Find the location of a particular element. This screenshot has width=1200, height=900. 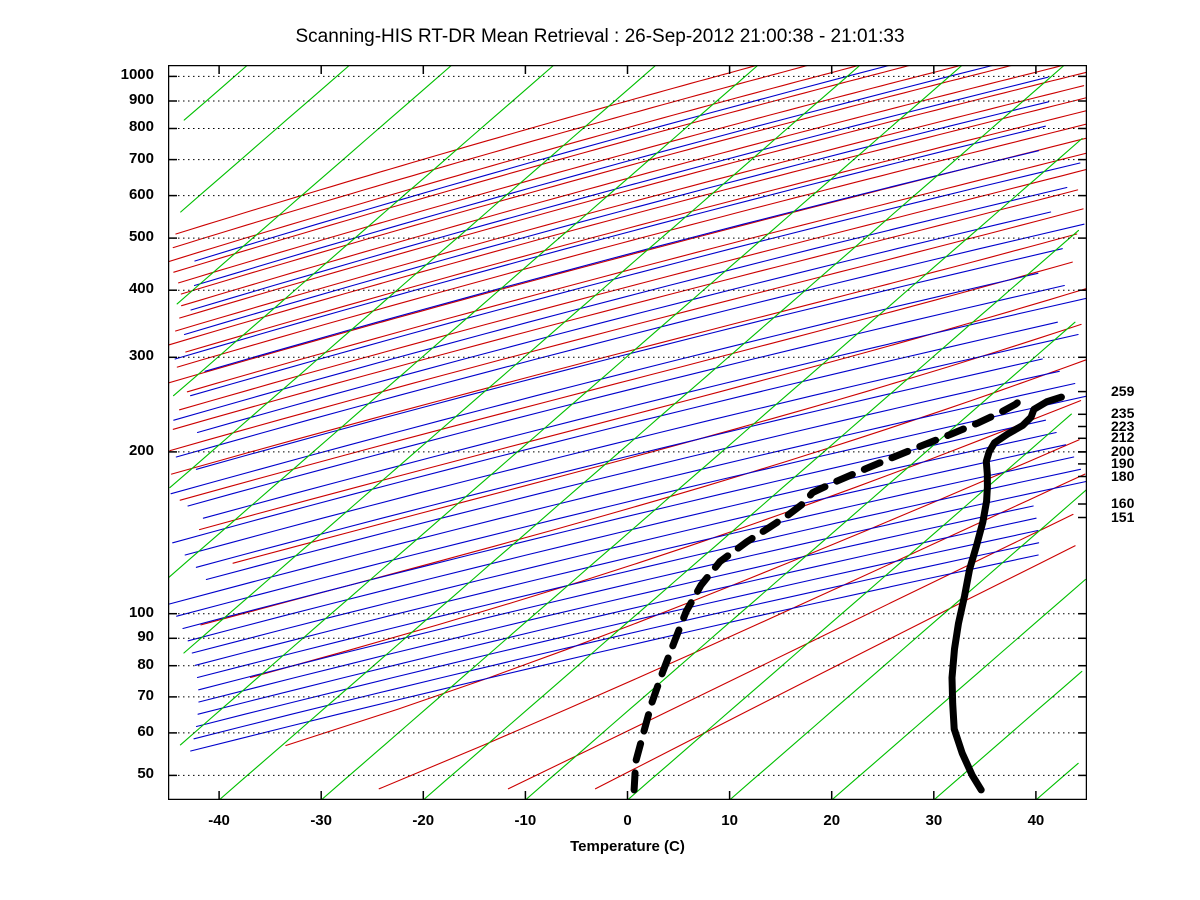

x-axis-tick-label: 20 is located at coordinates (832, 820).